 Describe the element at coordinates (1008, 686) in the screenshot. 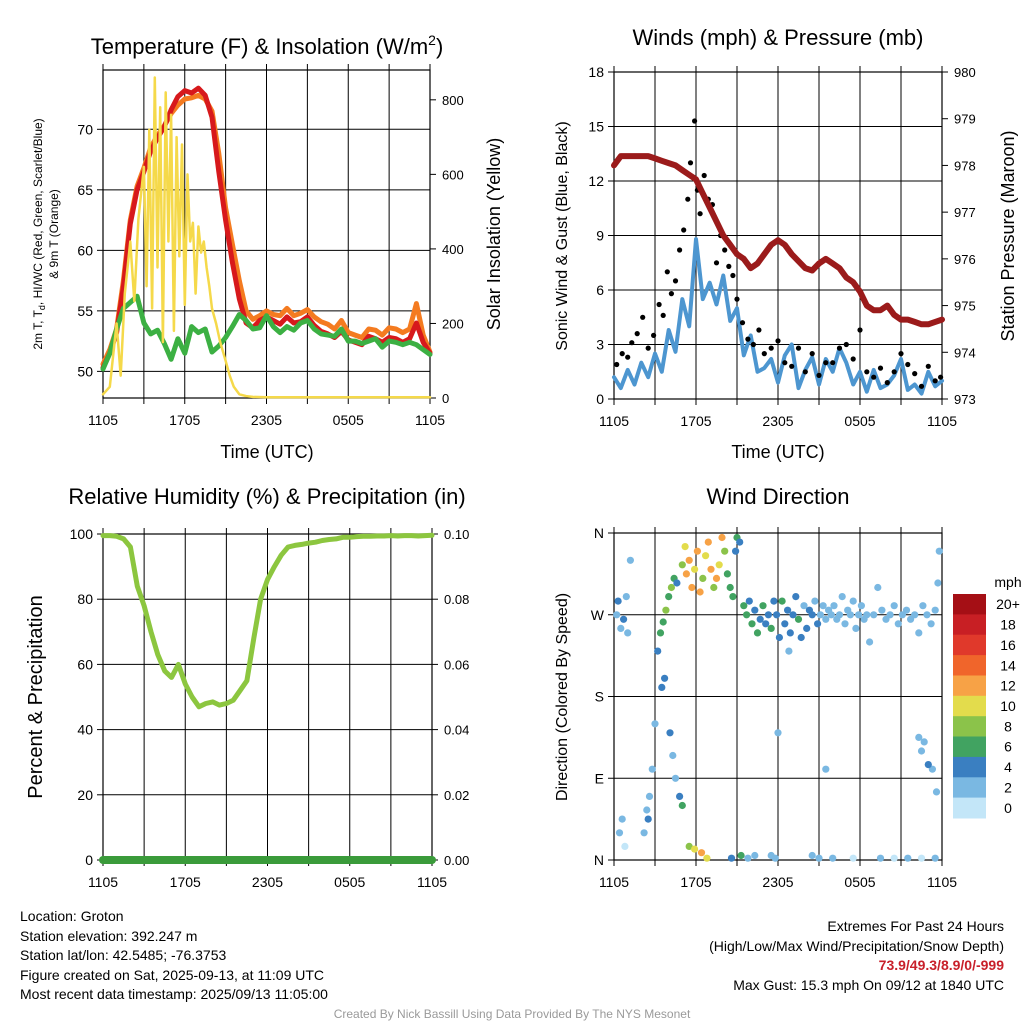

I see `colorbar-label: 12` at that location.